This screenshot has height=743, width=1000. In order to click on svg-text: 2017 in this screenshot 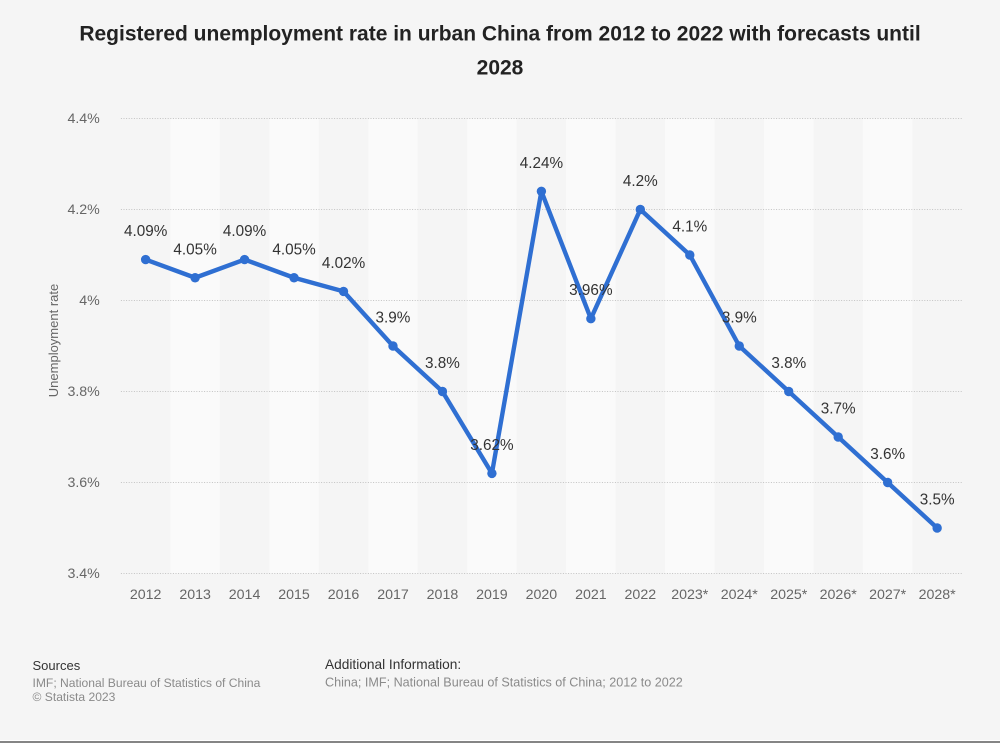, I will do `click(393, 595)`.